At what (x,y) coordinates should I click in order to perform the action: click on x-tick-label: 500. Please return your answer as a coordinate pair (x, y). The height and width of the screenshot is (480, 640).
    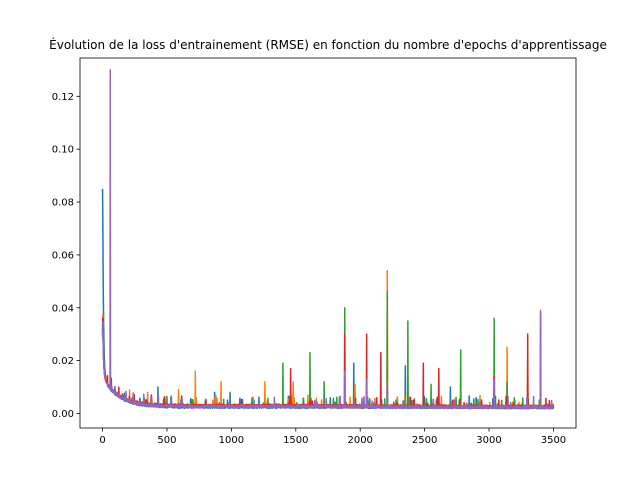
    Looking at the image, I should click on (166, 440).